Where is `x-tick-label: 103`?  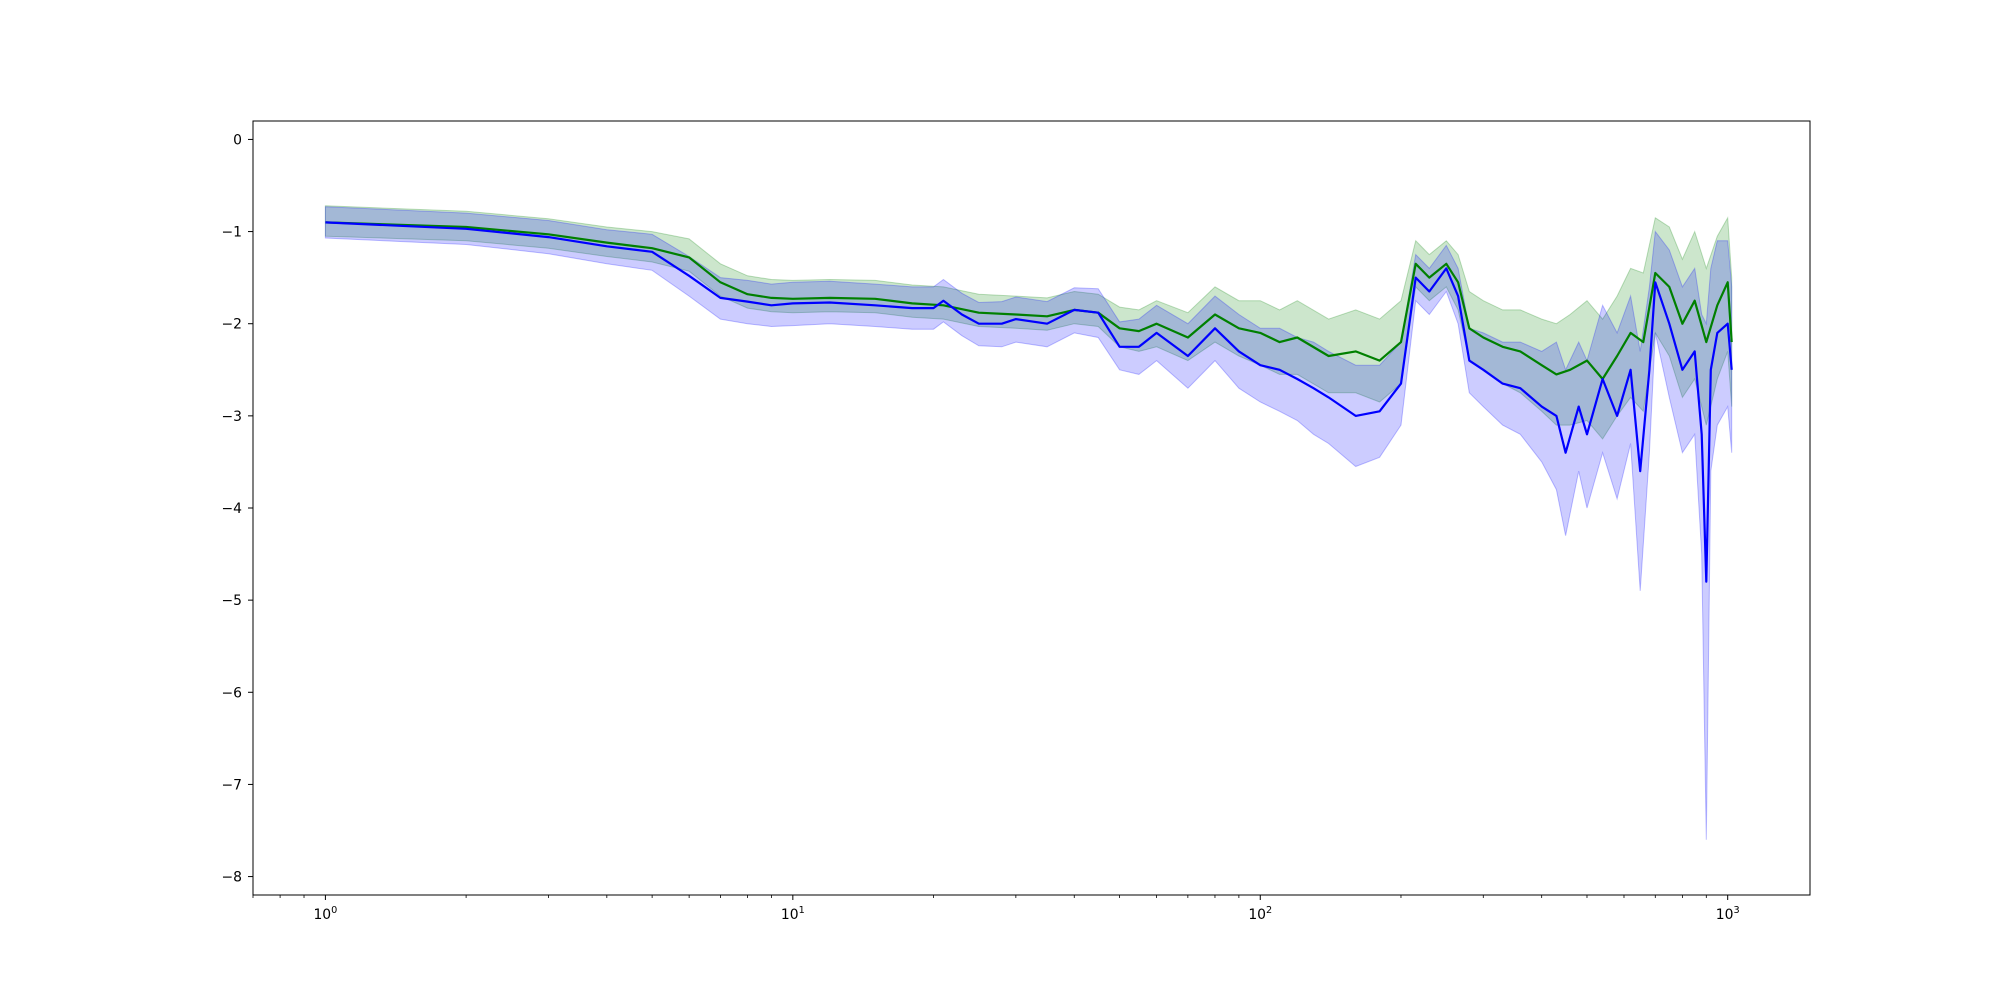 x-tick-label: 103 is located at coordinates (1728, 914).